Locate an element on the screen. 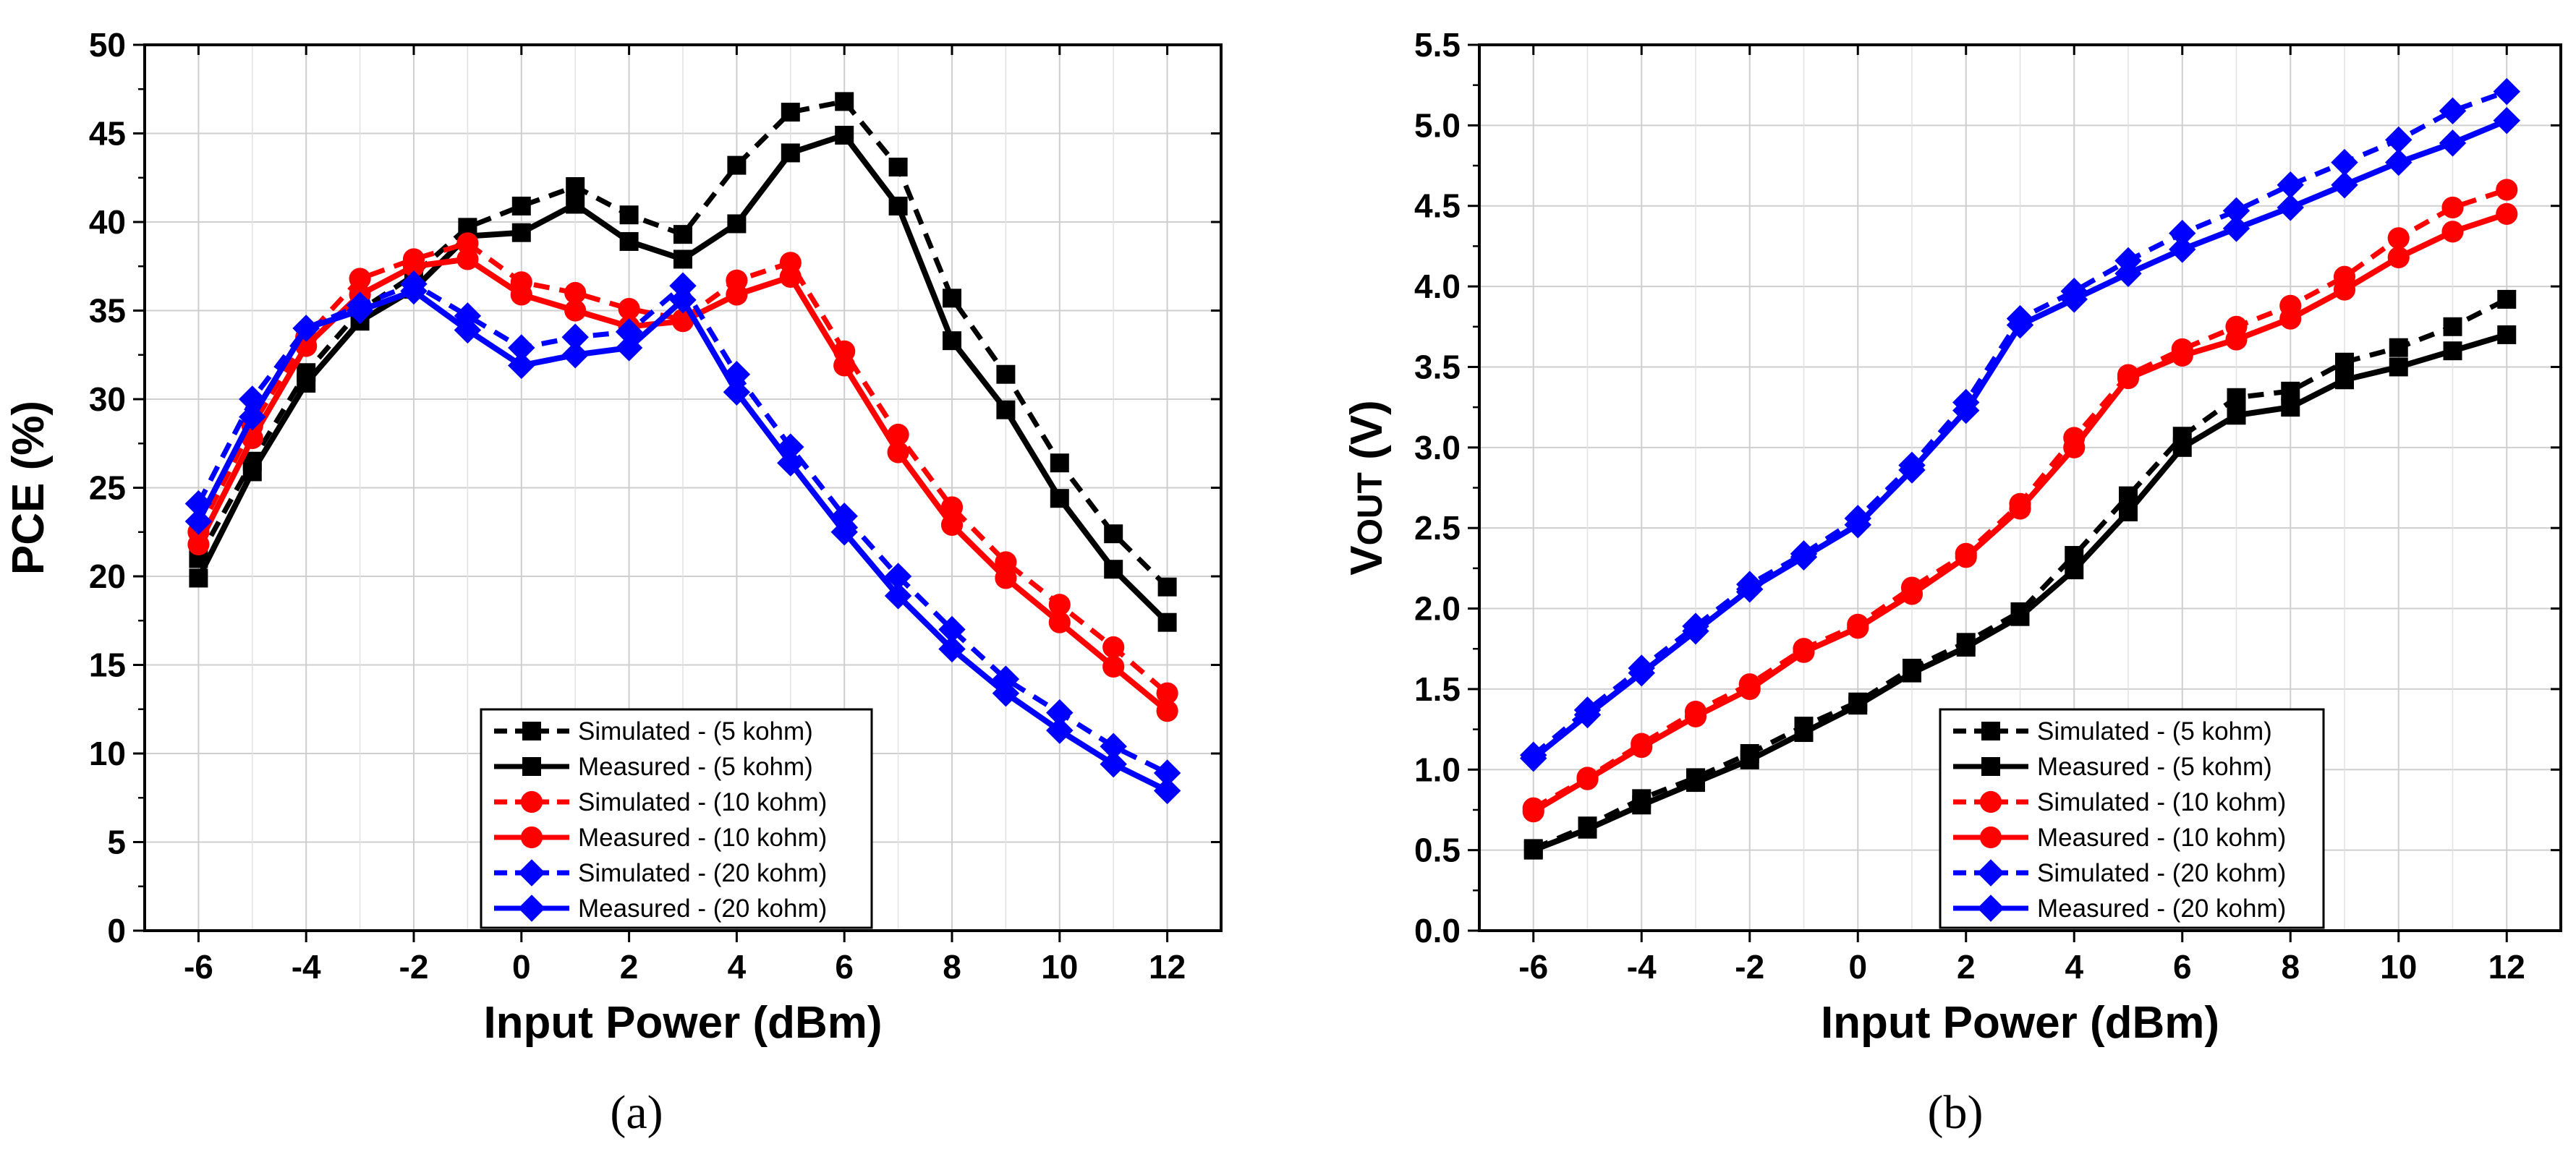 The height and width of the screenshot is (1157, 2576). y-tick-label: 35 is located at coordinates (107, 311).